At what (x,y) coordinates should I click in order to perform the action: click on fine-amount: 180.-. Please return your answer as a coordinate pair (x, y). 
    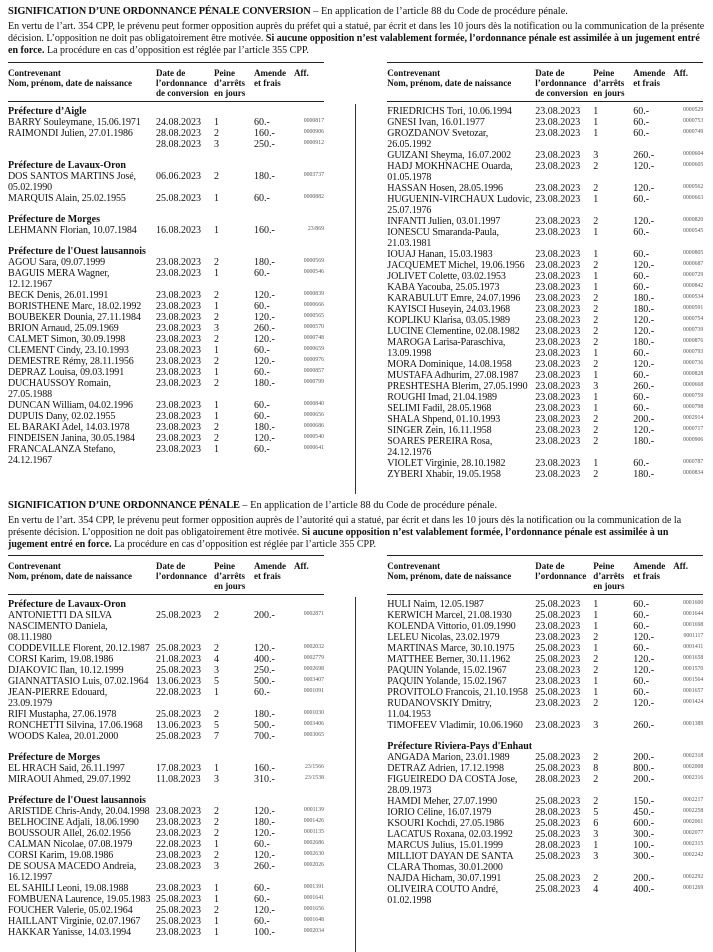
    Looking at the image, I should click on (264, 383).